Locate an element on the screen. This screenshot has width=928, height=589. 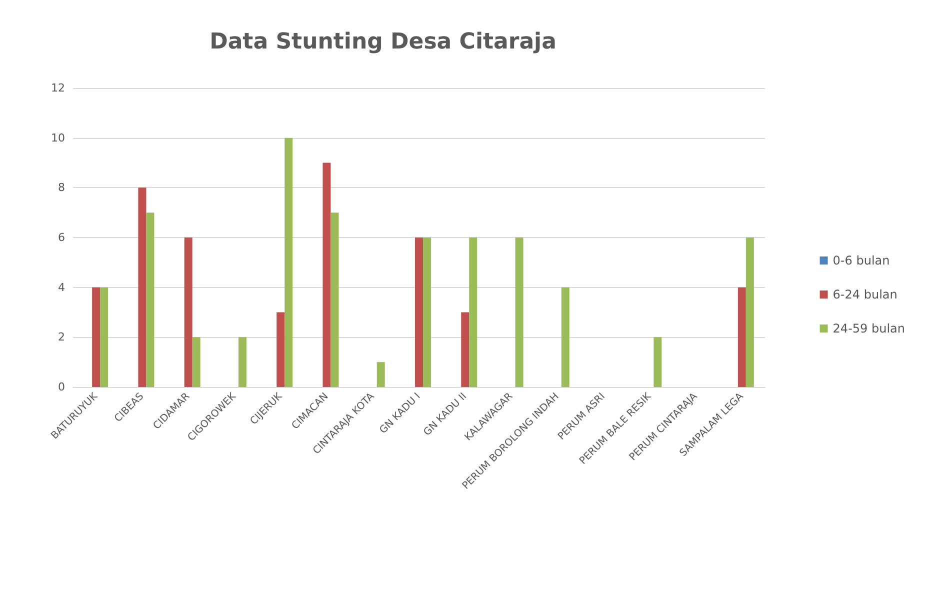
legend-label: 0-6 bulan is located at coordinates (861, 261).